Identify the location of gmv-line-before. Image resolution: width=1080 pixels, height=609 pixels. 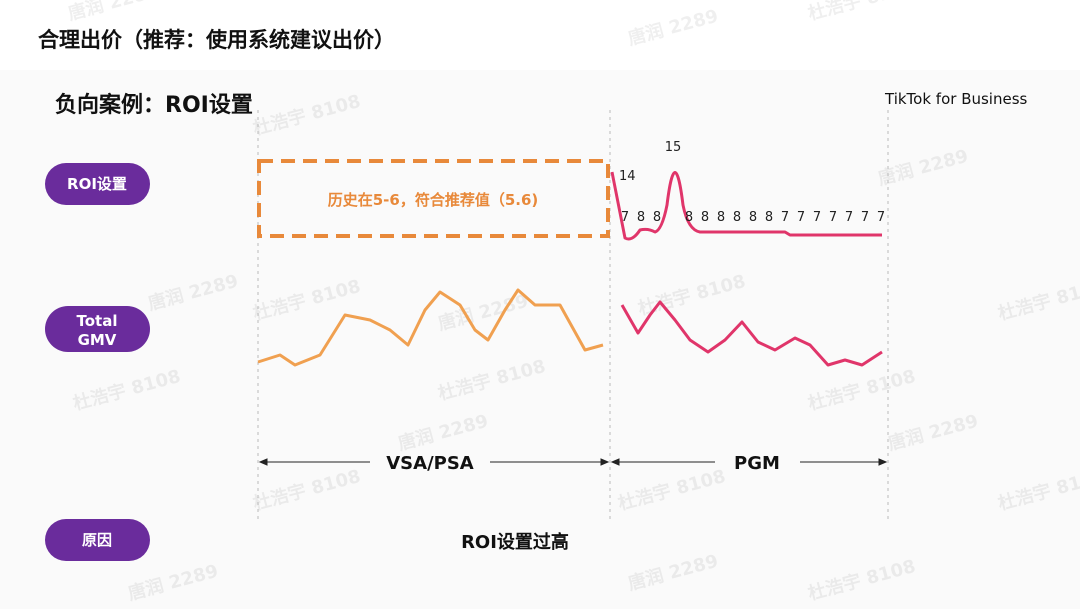
(430, 327).